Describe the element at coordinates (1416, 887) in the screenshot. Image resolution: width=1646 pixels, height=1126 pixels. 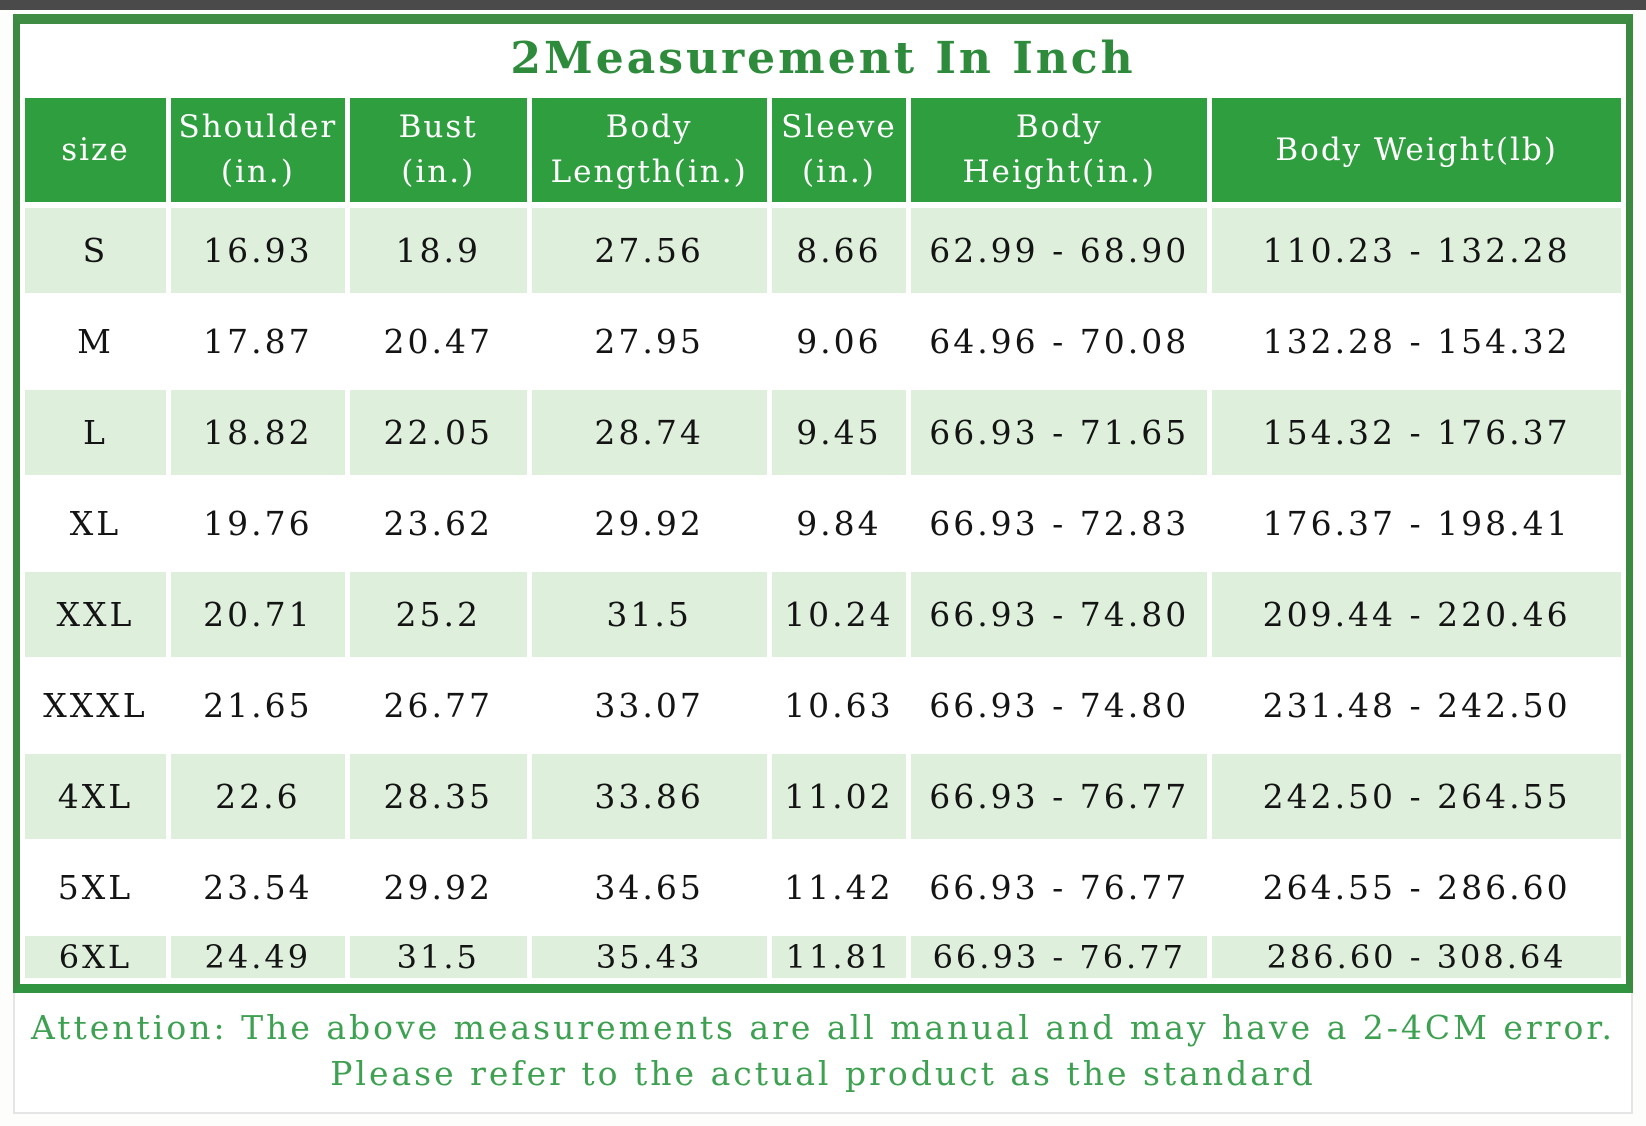
I see `table-cell: 264.55 - 286.60` at that location.